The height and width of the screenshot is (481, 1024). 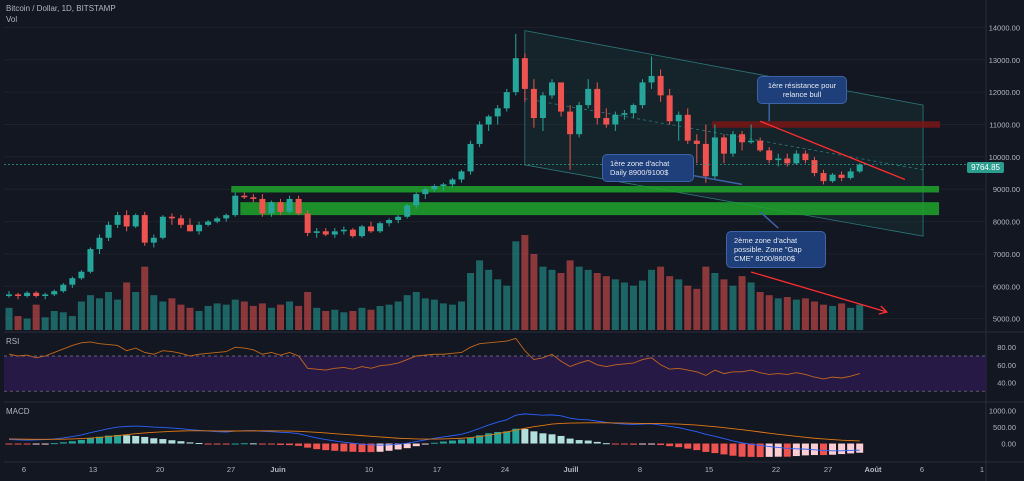 I want to click on rsi-tick-label: 60.00, so click(x=1006, y=365).